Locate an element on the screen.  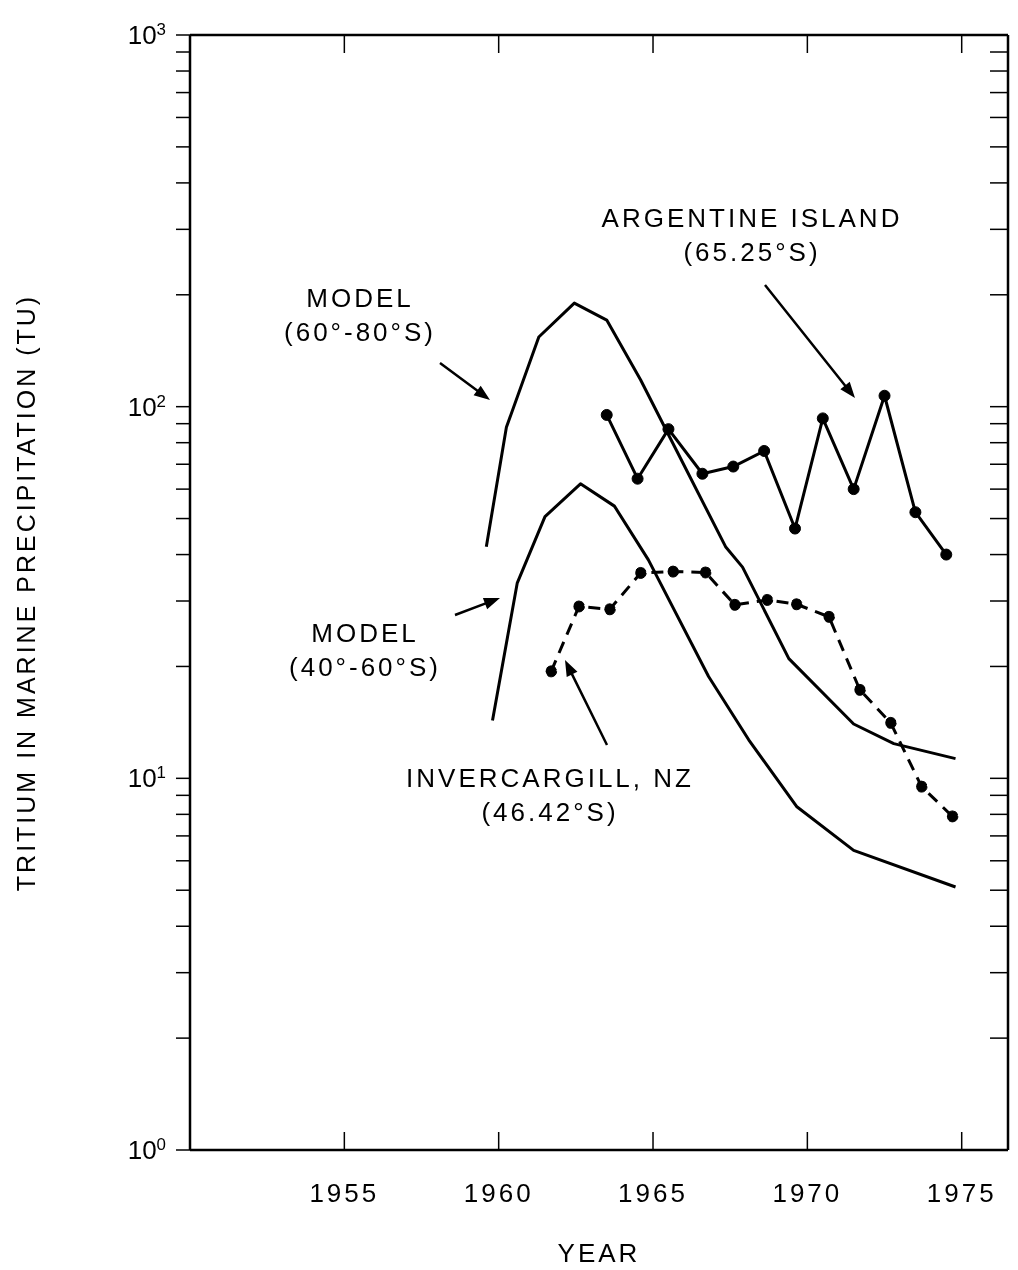
x-axis-title: YEAR is located at coordinates (599, 1253).